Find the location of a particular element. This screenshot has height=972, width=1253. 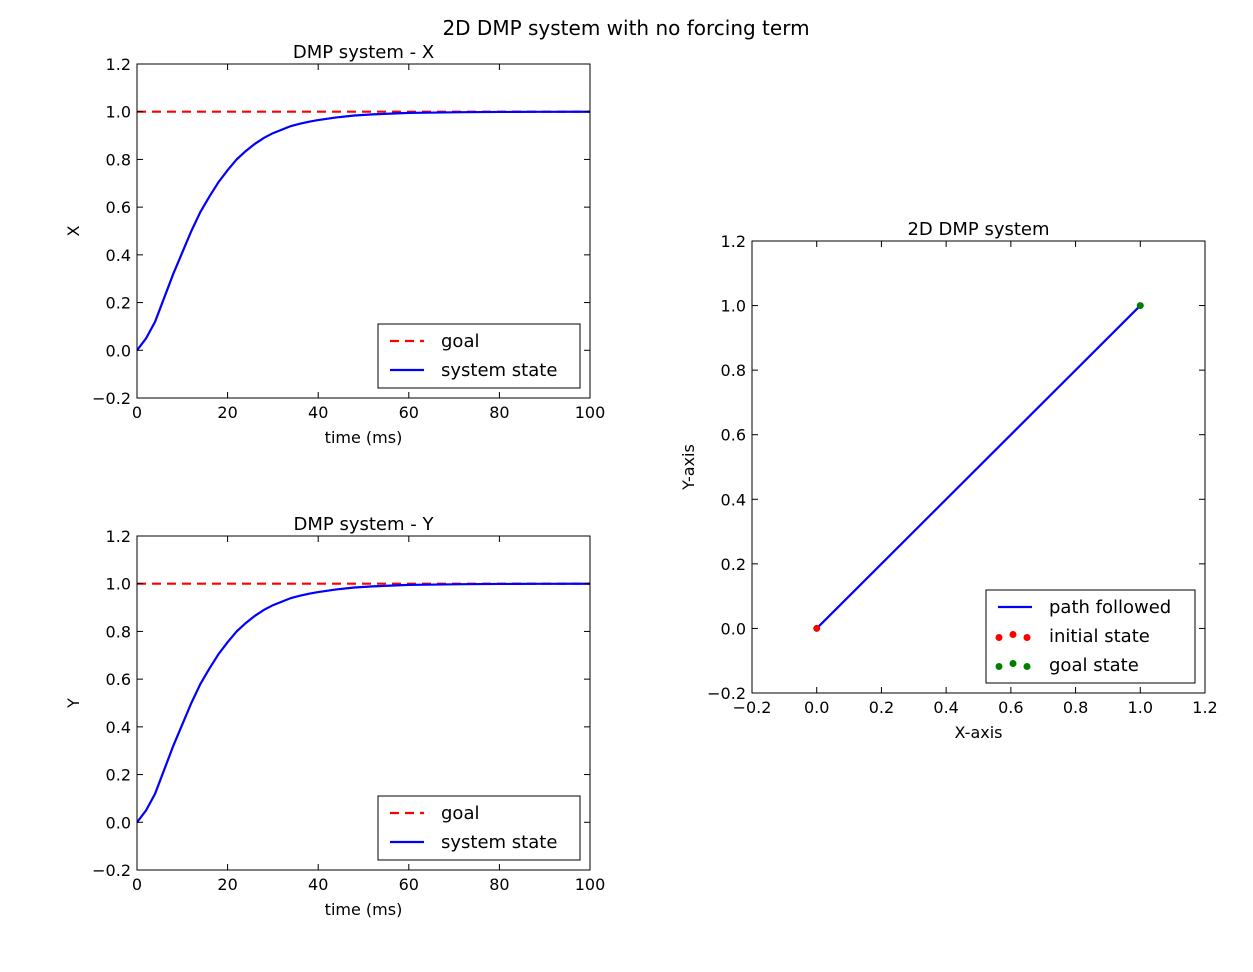

legend-label: initial state is located at coordinates (1099, 636).